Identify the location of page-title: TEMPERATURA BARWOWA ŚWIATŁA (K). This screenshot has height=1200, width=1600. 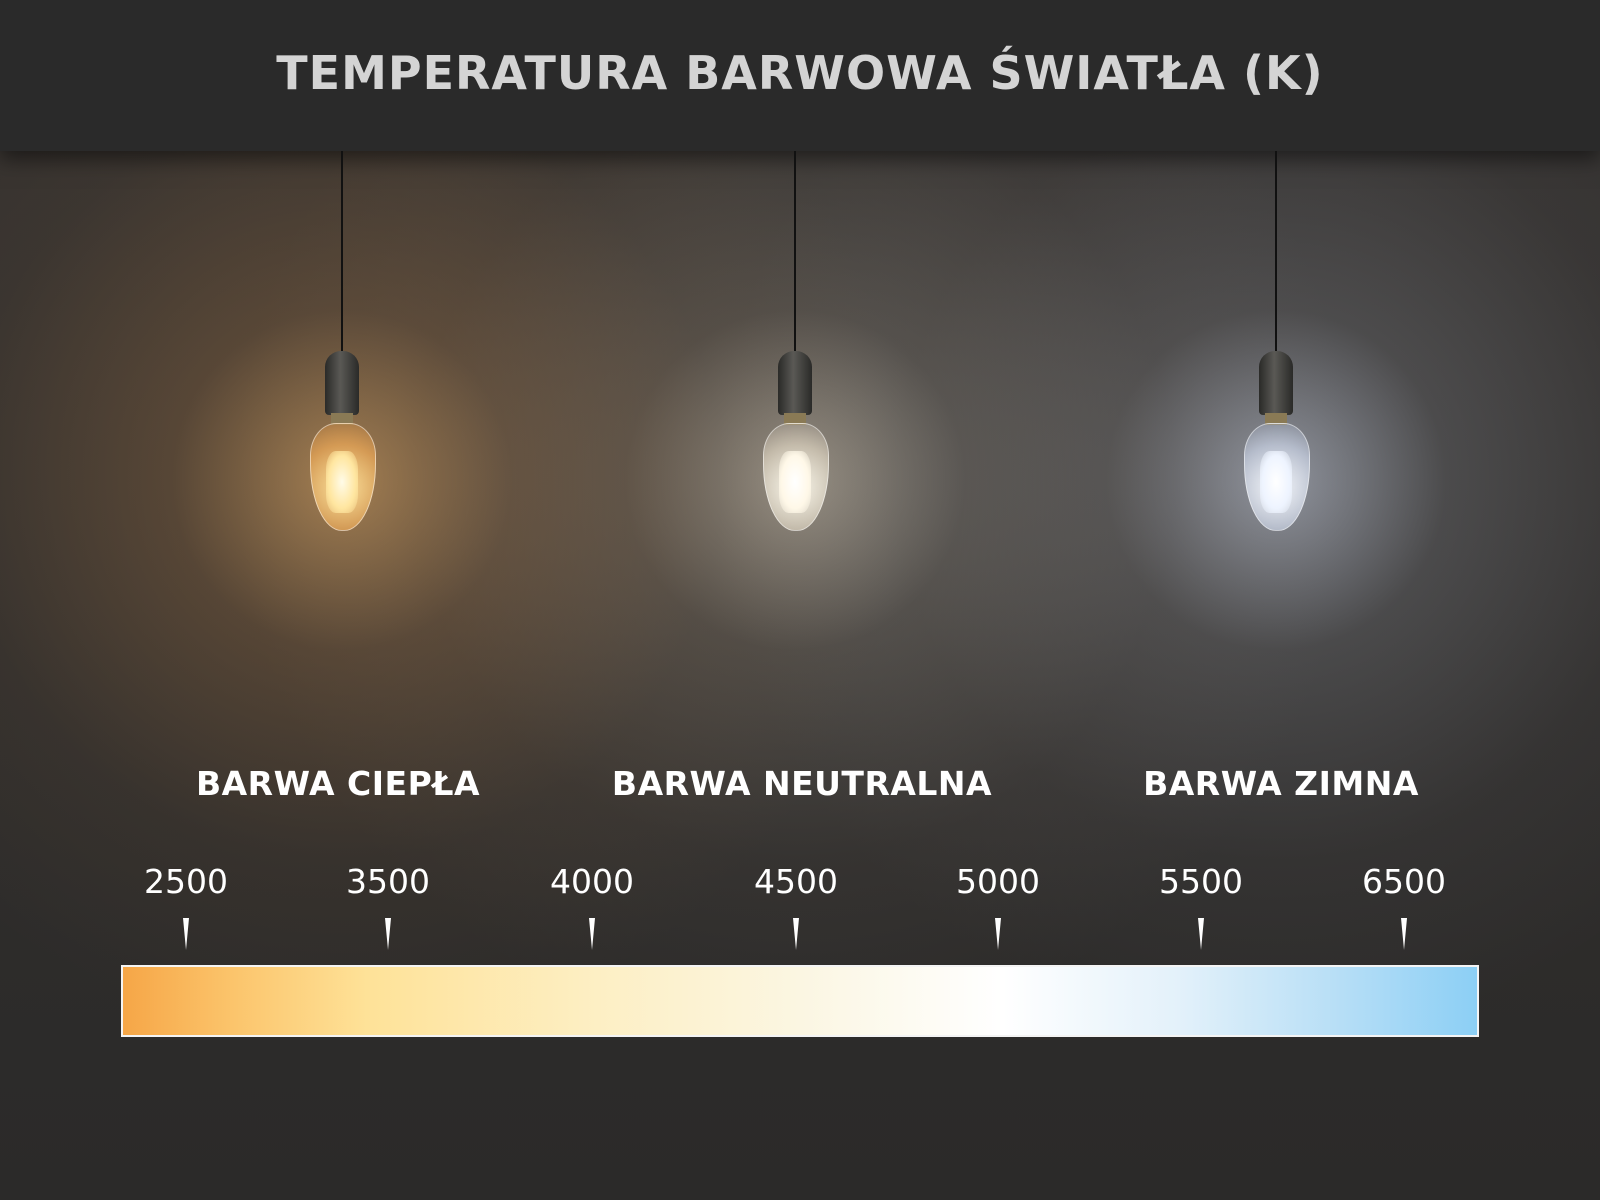
(800, 73).